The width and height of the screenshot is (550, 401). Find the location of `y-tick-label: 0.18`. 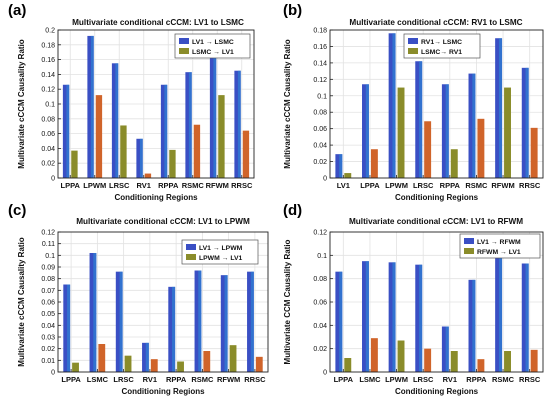

y-tick-label: 0.18 is located at coordinates (48, 45).